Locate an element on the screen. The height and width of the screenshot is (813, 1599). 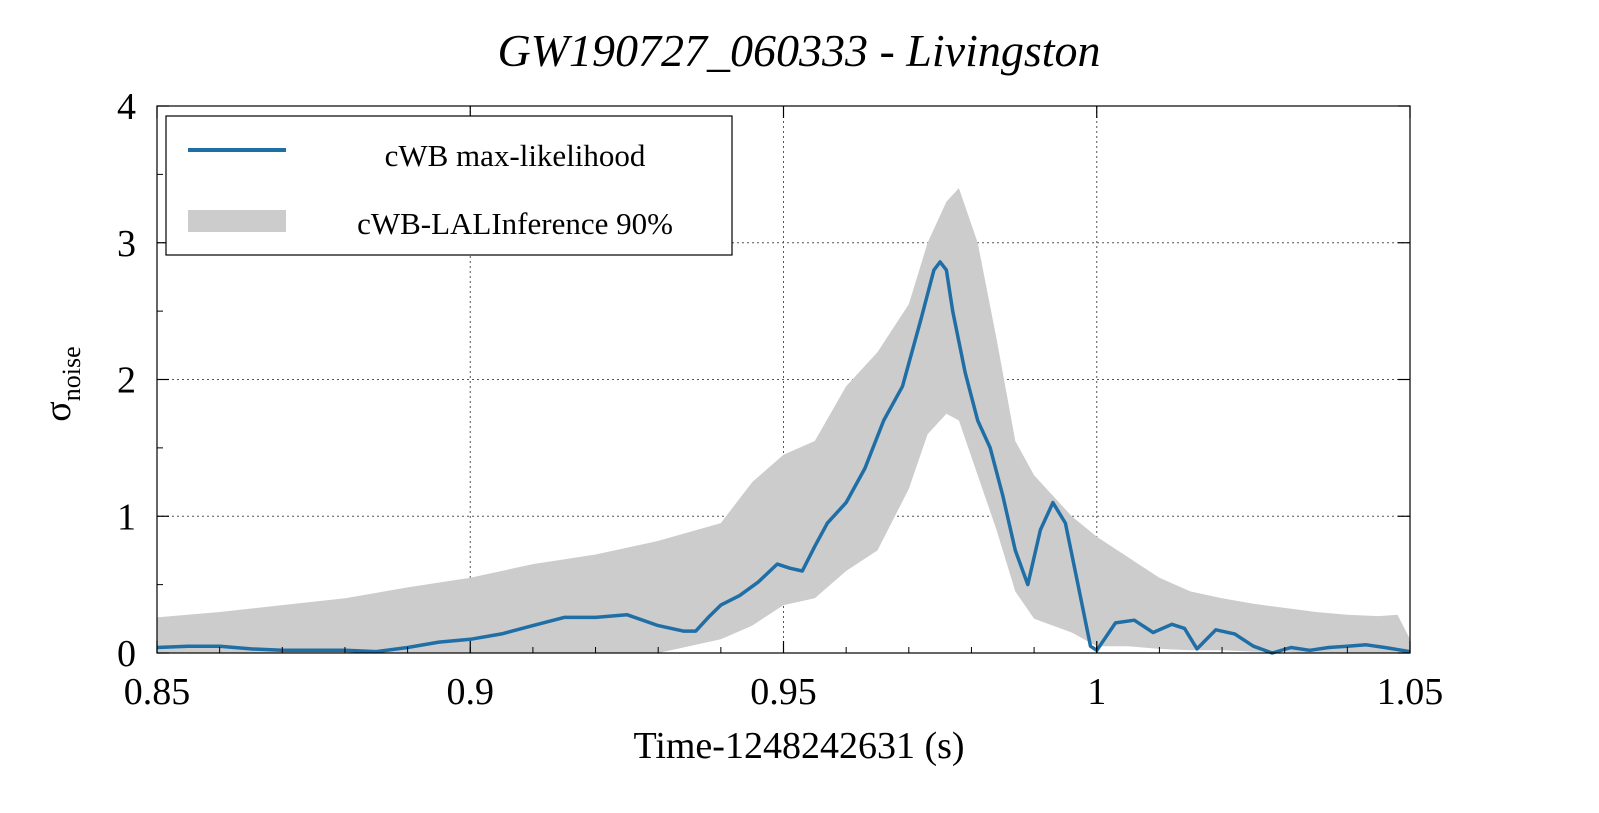
x-tick-label: 1 is located at coordinates (1096, 692).